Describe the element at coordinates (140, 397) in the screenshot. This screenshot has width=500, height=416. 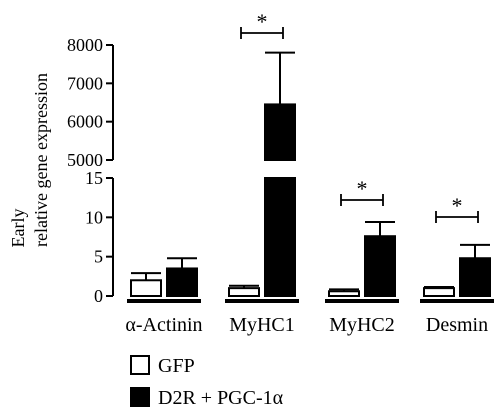
I see `legend-swatch-d2r` at that location.